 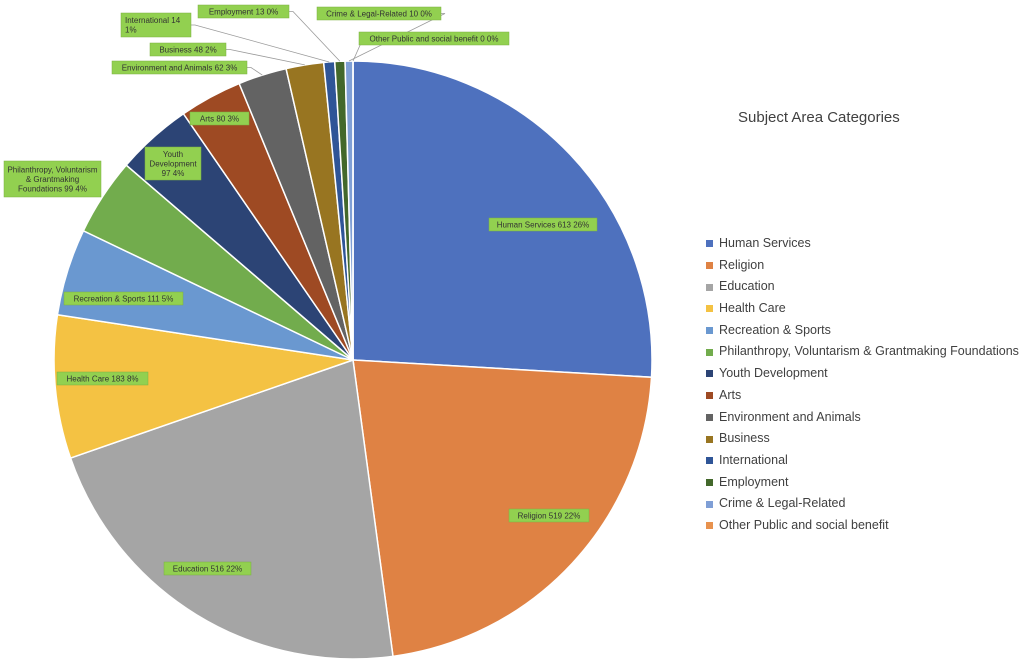 I want to click on data-label-text: Arts 80 3%, so click(x=219, y=118).